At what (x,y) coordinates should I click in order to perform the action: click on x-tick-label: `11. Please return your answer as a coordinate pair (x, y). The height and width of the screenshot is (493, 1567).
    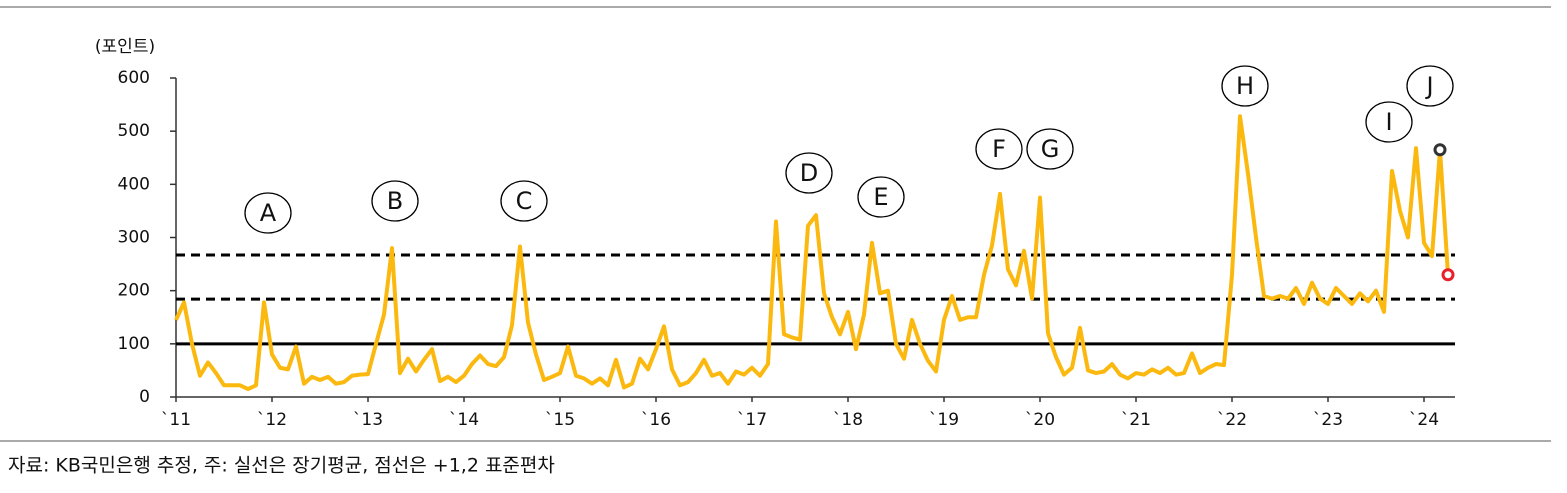
    Looking at the image, I should click on (176, 420).